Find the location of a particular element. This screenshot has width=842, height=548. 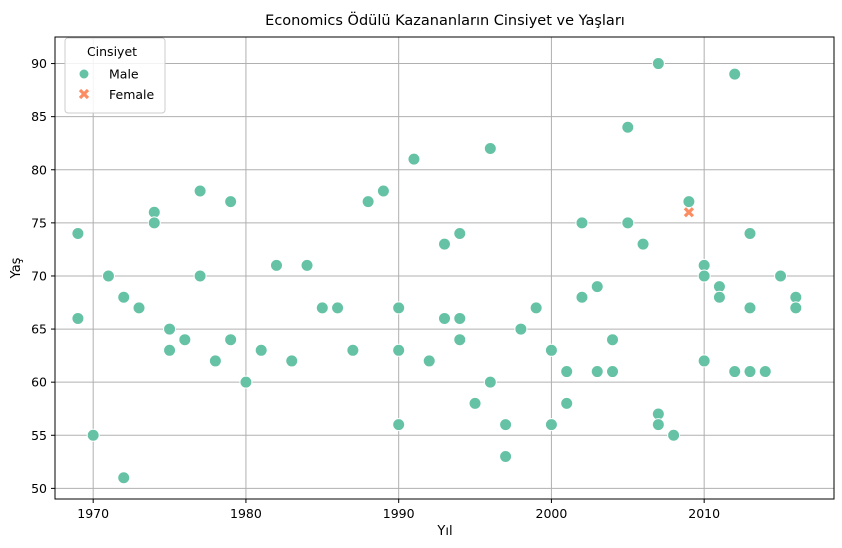

x-tick-label: 2000 is located at coordinates (552, 513).